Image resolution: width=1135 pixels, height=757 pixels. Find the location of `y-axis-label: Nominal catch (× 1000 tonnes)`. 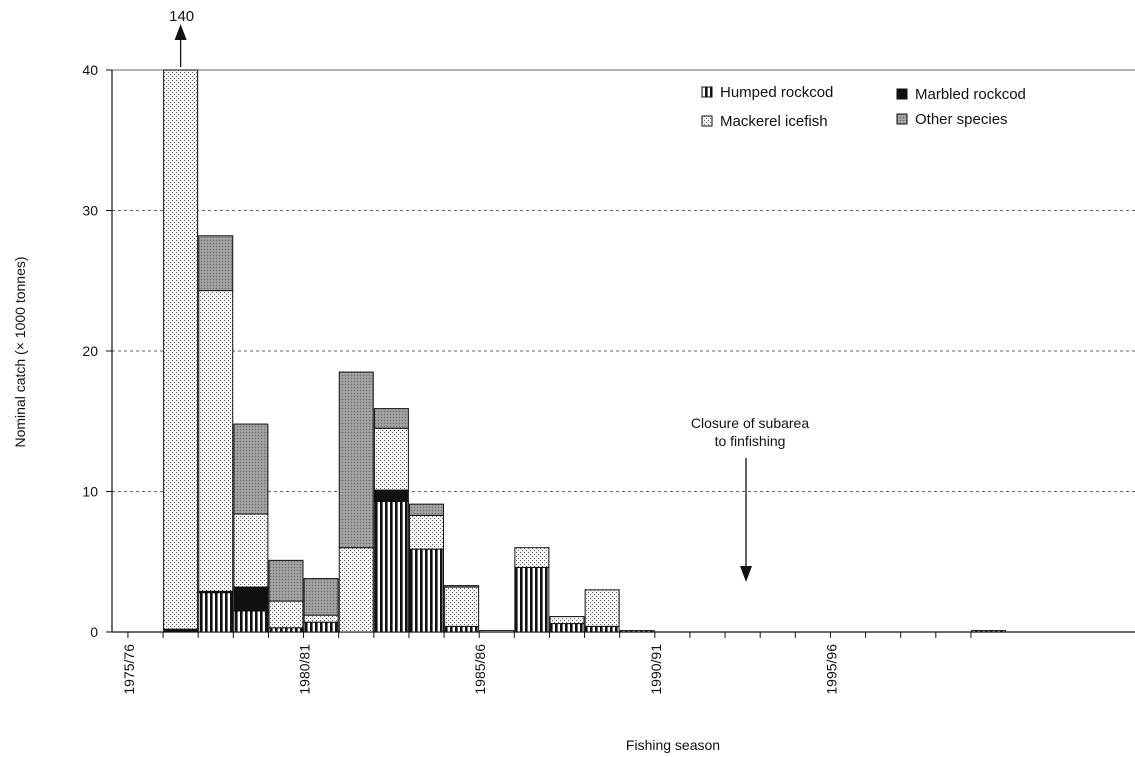

y-axis-label: Nominal catch (× 1000 tonnes) is located at coordinates (20, 351).